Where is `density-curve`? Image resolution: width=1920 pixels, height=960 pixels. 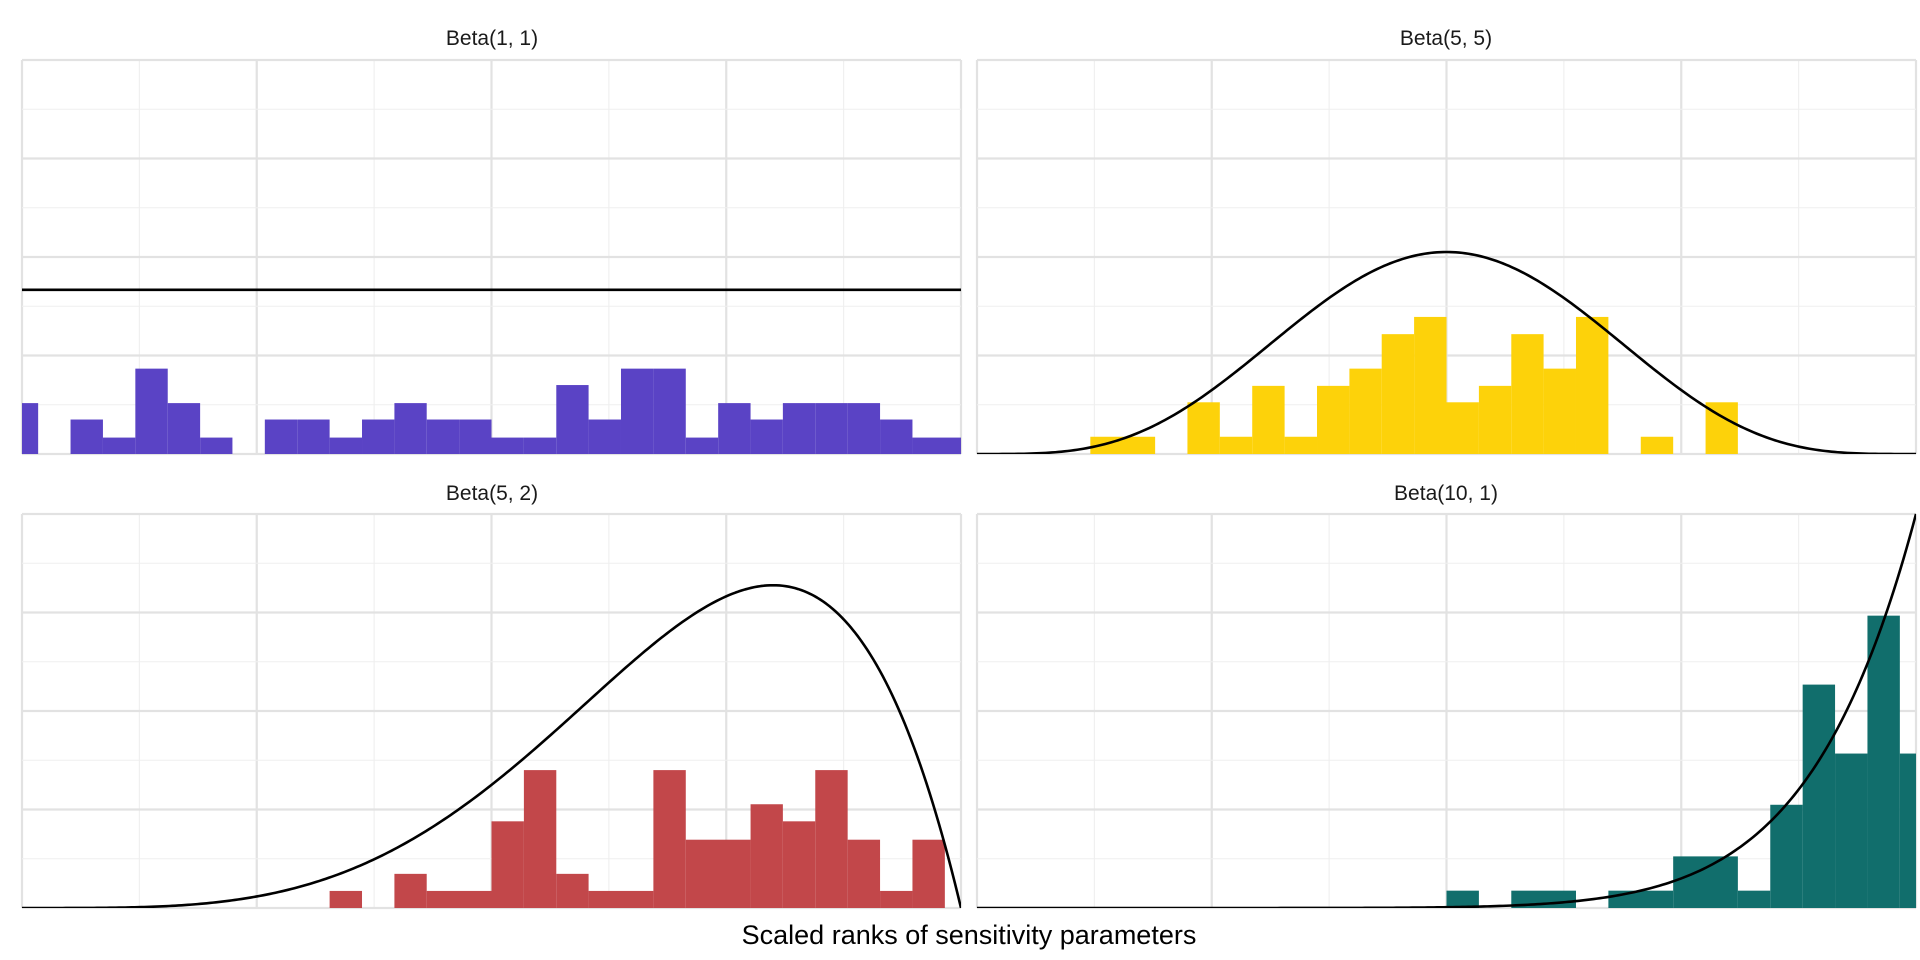 density-curve is located at coordinates (1446, 352).